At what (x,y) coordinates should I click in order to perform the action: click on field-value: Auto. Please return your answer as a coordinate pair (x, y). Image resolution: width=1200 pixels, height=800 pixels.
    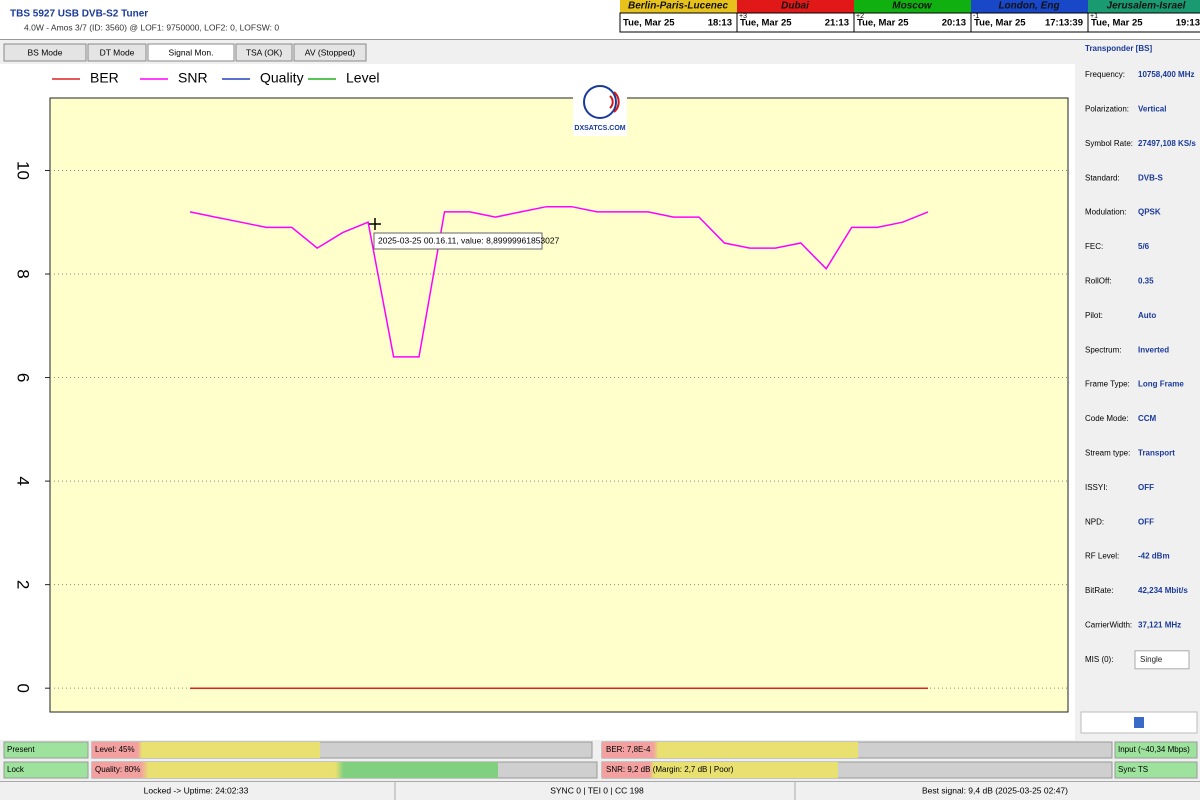
    Looking at the image, I should click on (1147, 315).